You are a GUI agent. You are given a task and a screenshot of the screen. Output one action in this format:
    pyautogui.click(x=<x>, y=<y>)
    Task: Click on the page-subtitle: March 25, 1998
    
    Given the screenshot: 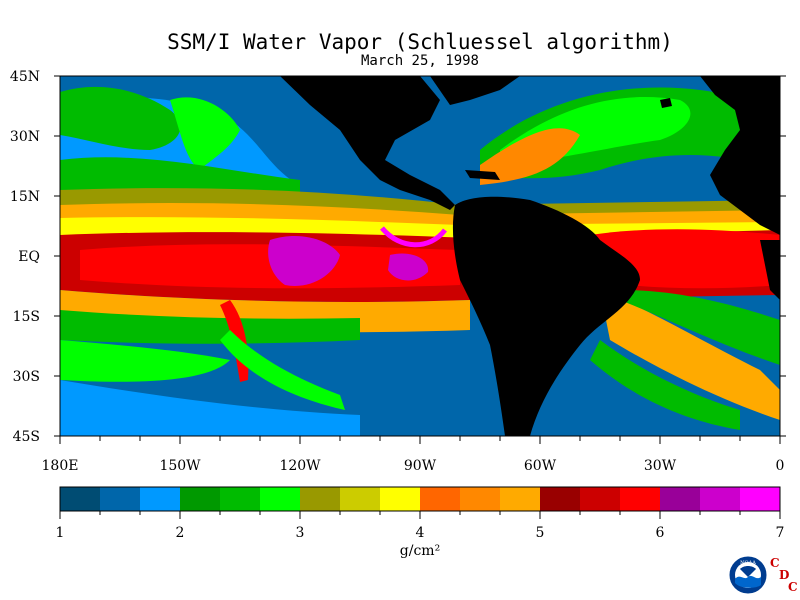 What is the action you would take?
    pyautogui.click(x=419, y=61)
    